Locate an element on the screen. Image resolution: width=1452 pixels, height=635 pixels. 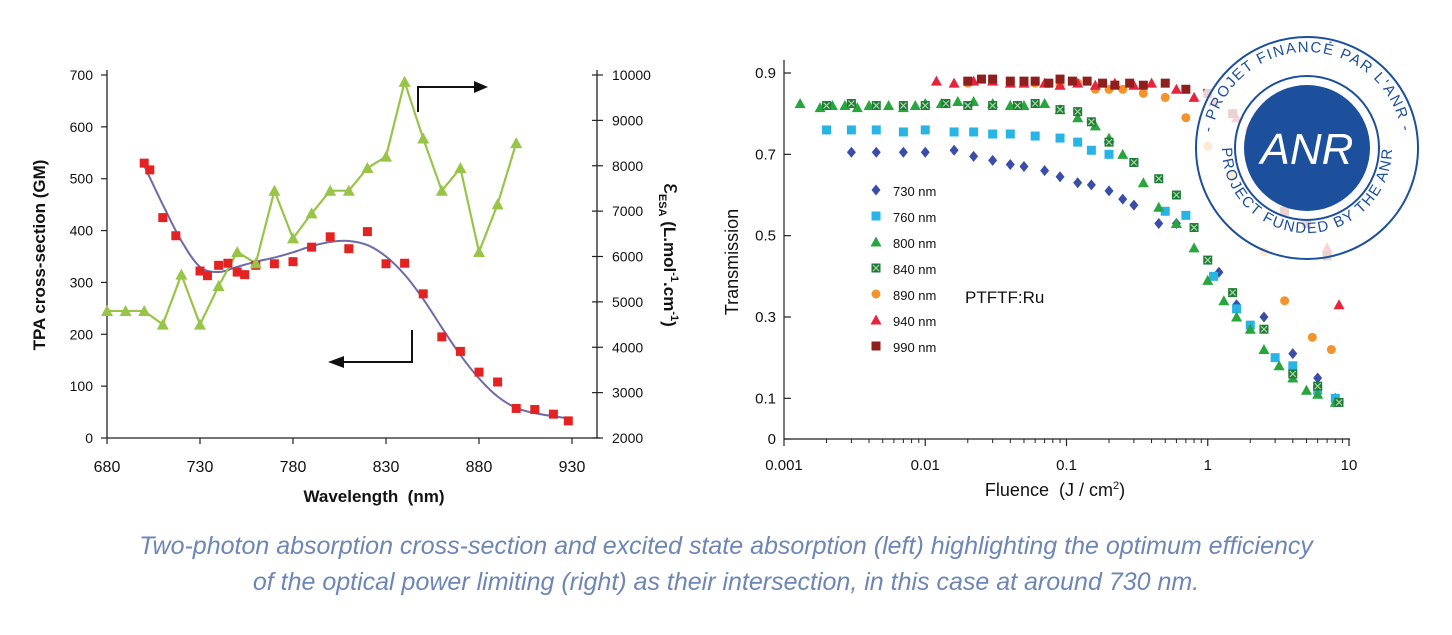
right-y-tick-label: 0.5 is located at coordinates (765, 236).